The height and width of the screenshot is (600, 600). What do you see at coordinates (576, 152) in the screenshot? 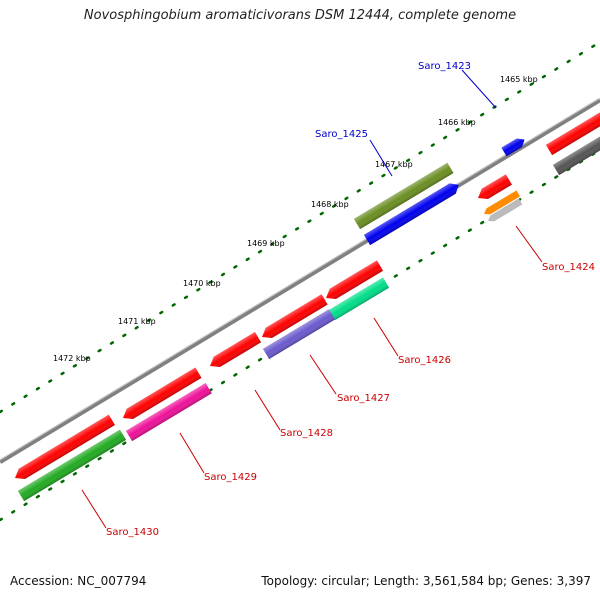
I see `feature-darkgrey-edge` at bounding box center [576, 152].